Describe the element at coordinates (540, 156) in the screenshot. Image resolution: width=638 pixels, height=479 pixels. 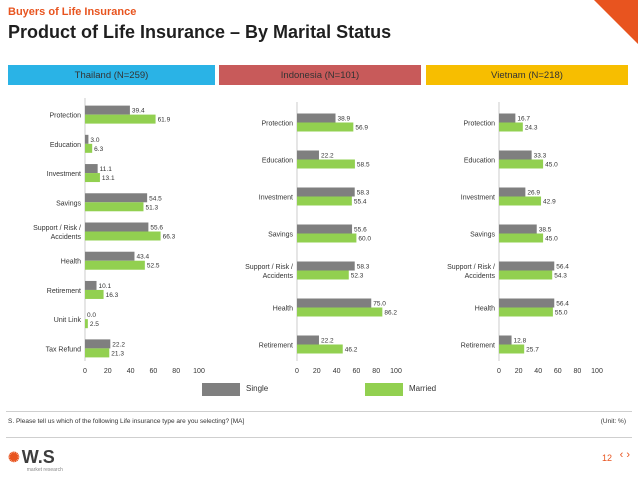
I see `data-label: 33.3` at that location.